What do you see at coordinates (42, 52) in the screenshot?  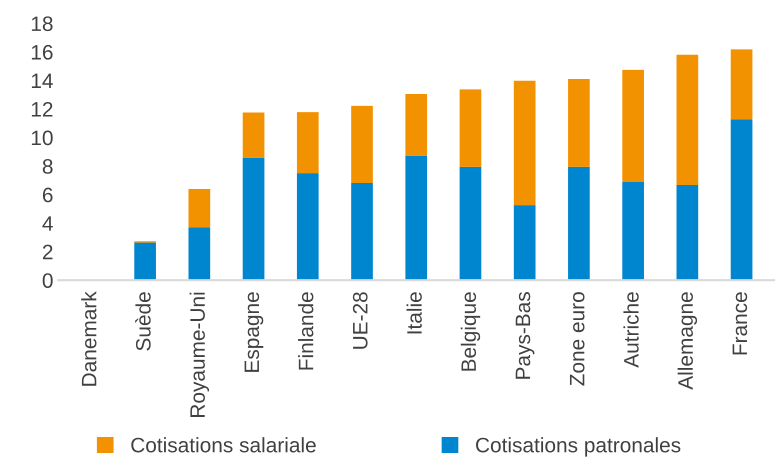 I see `y-tick-label: 16` at bounding box center [42, 52].